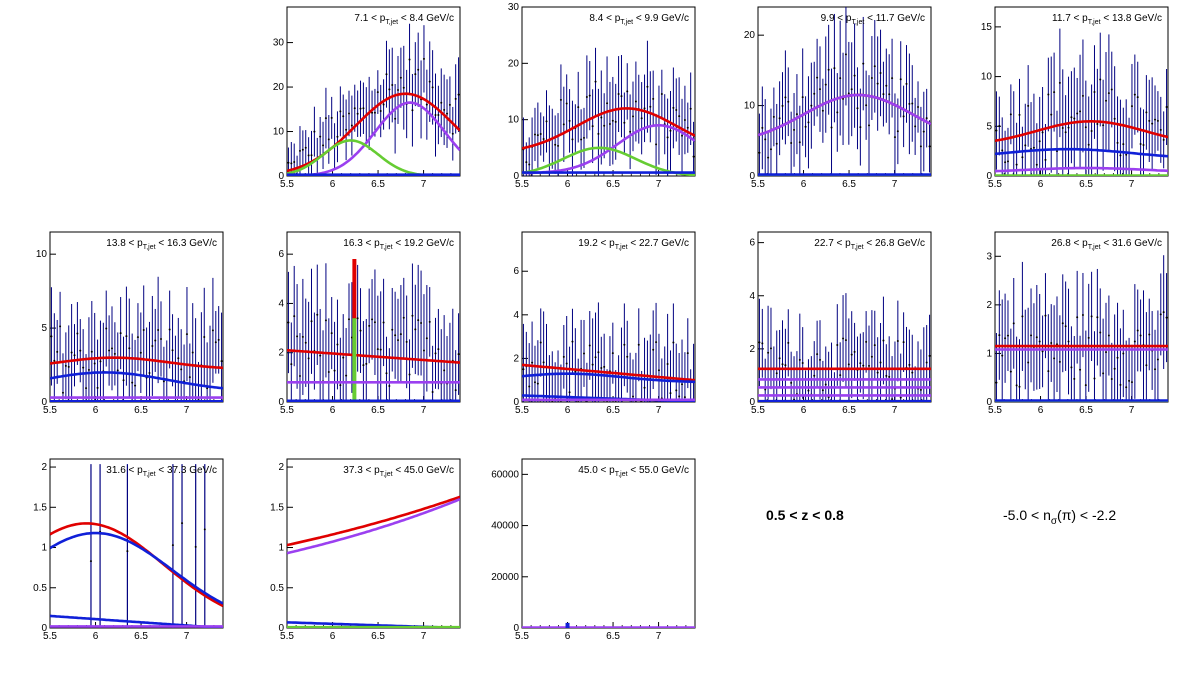 The width and height of the screenshot is (1181, 677). I want to click on y-tick-label: 0.5, so click(277, 588).